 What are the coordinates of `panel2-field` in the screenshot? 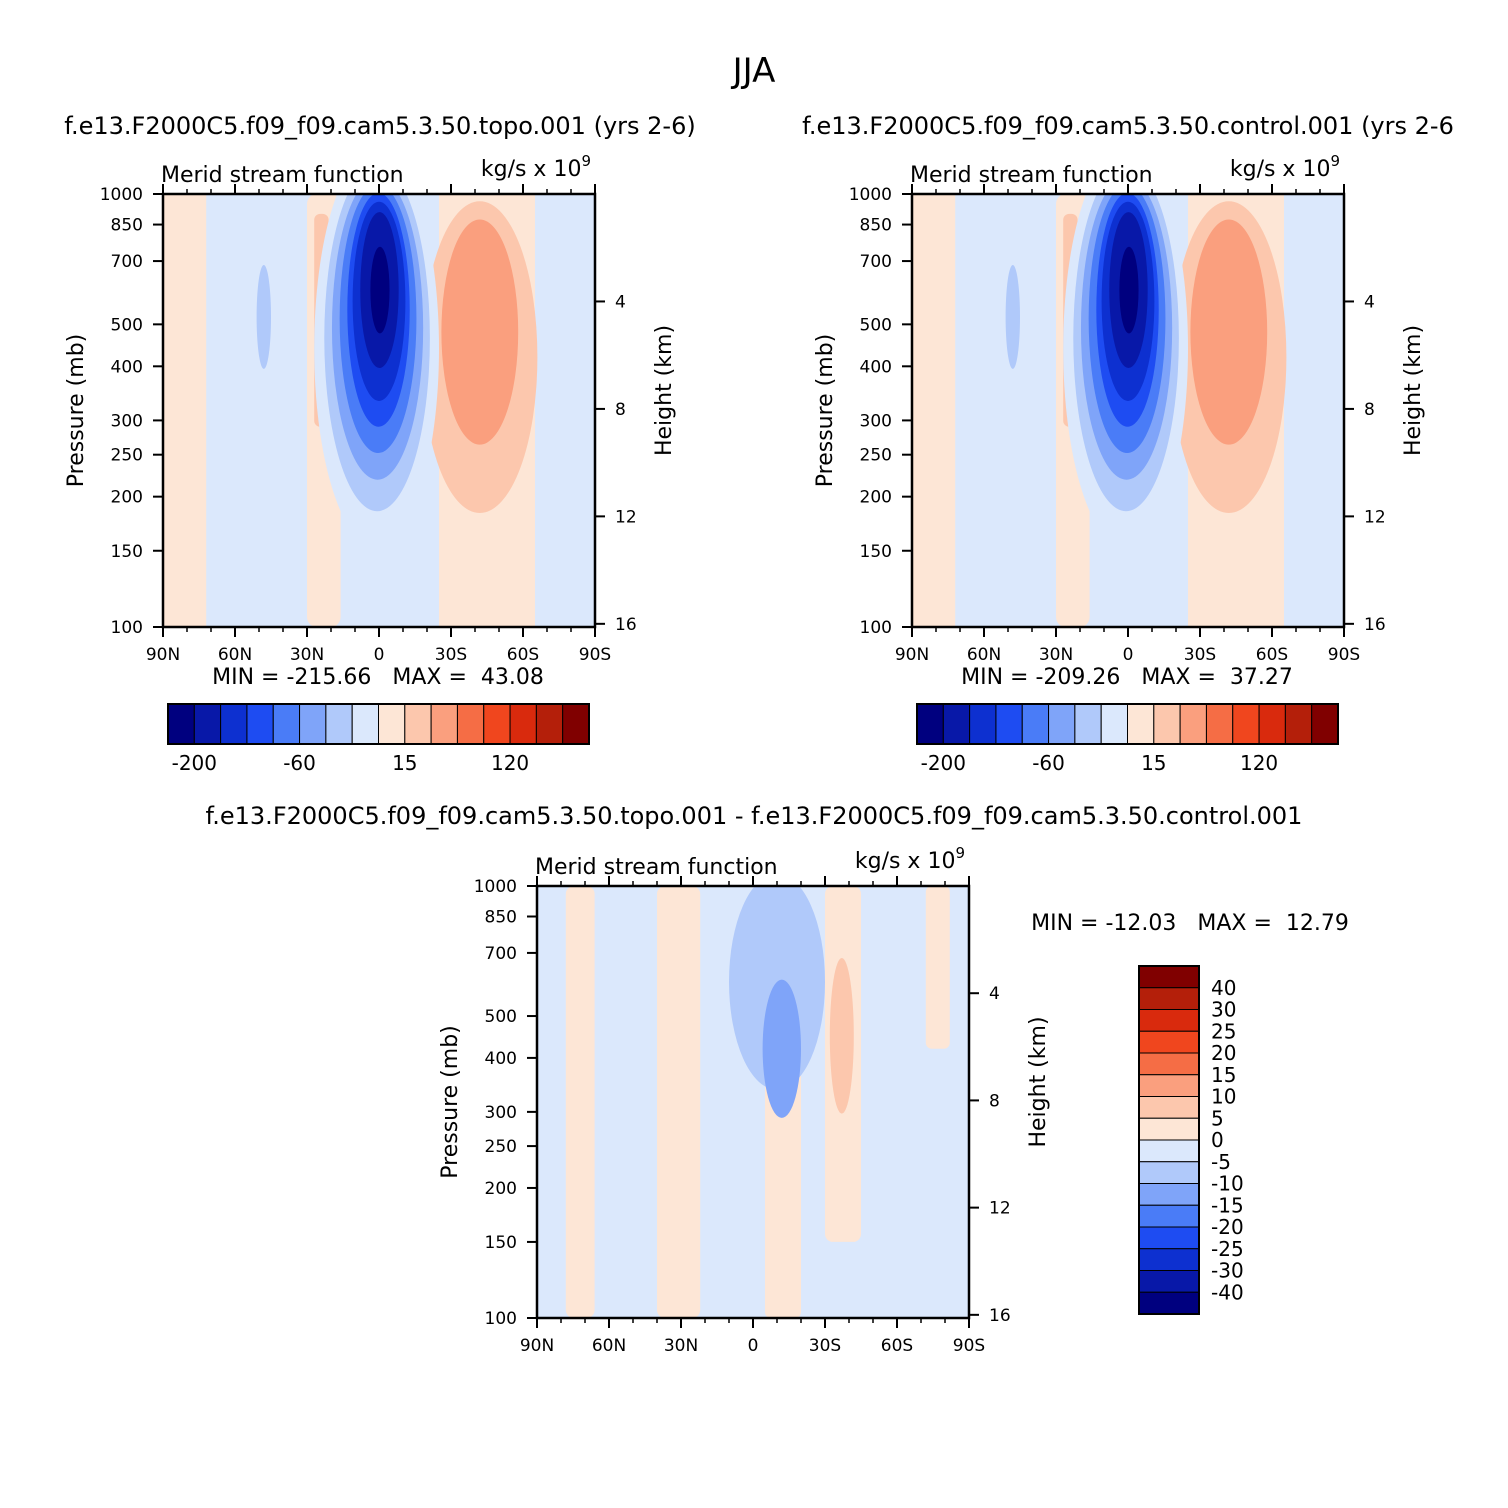 It's located at (1128, 410).